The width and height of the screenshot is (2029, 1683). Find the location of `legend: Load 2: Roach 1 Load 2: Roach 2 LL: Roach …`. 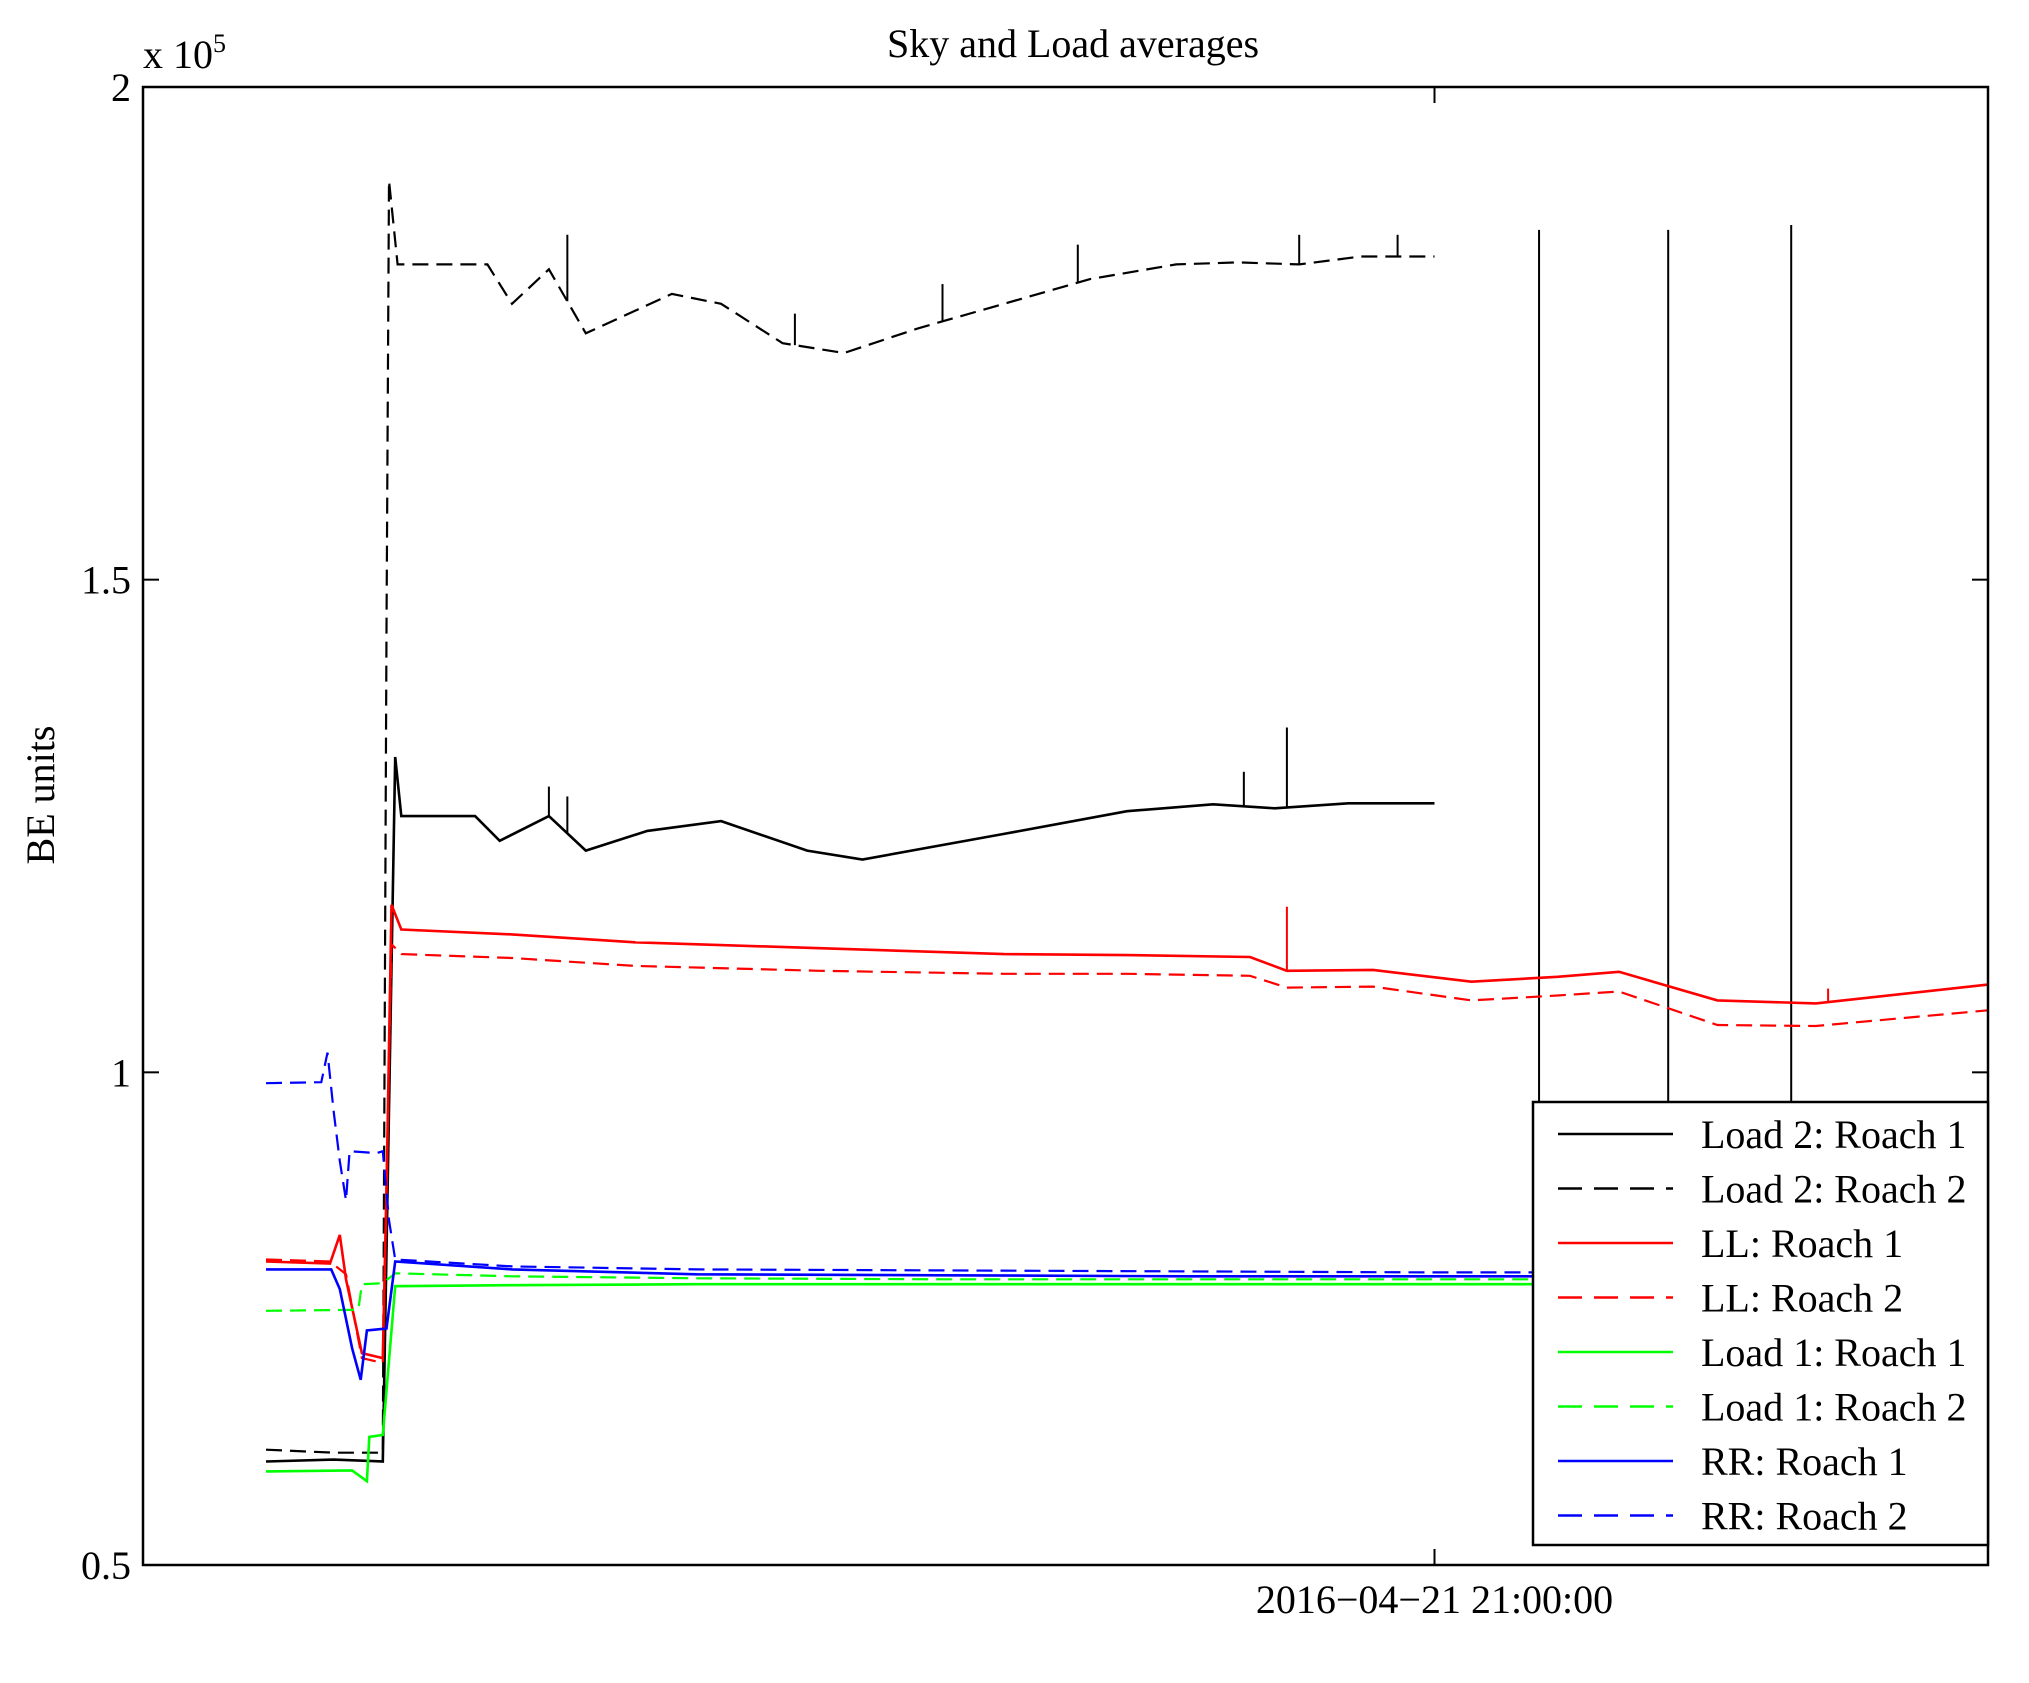

legend: Load 2: Roach 1 Load 2: Roach 2 LL: Roach … is located at coordinates (1760, 1323).